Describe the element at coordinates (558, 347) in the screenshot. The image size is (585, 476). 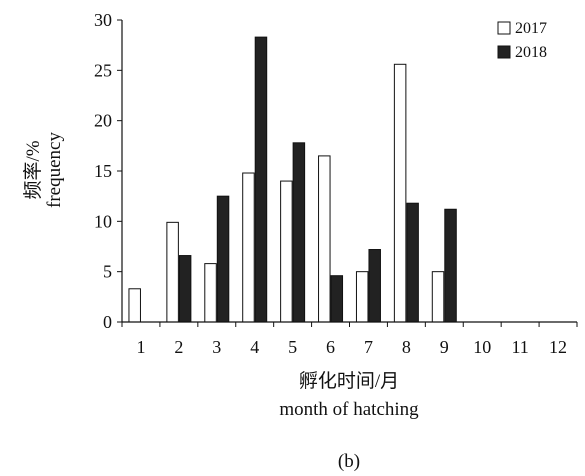
I see `x-tick-label: 12` at that location.